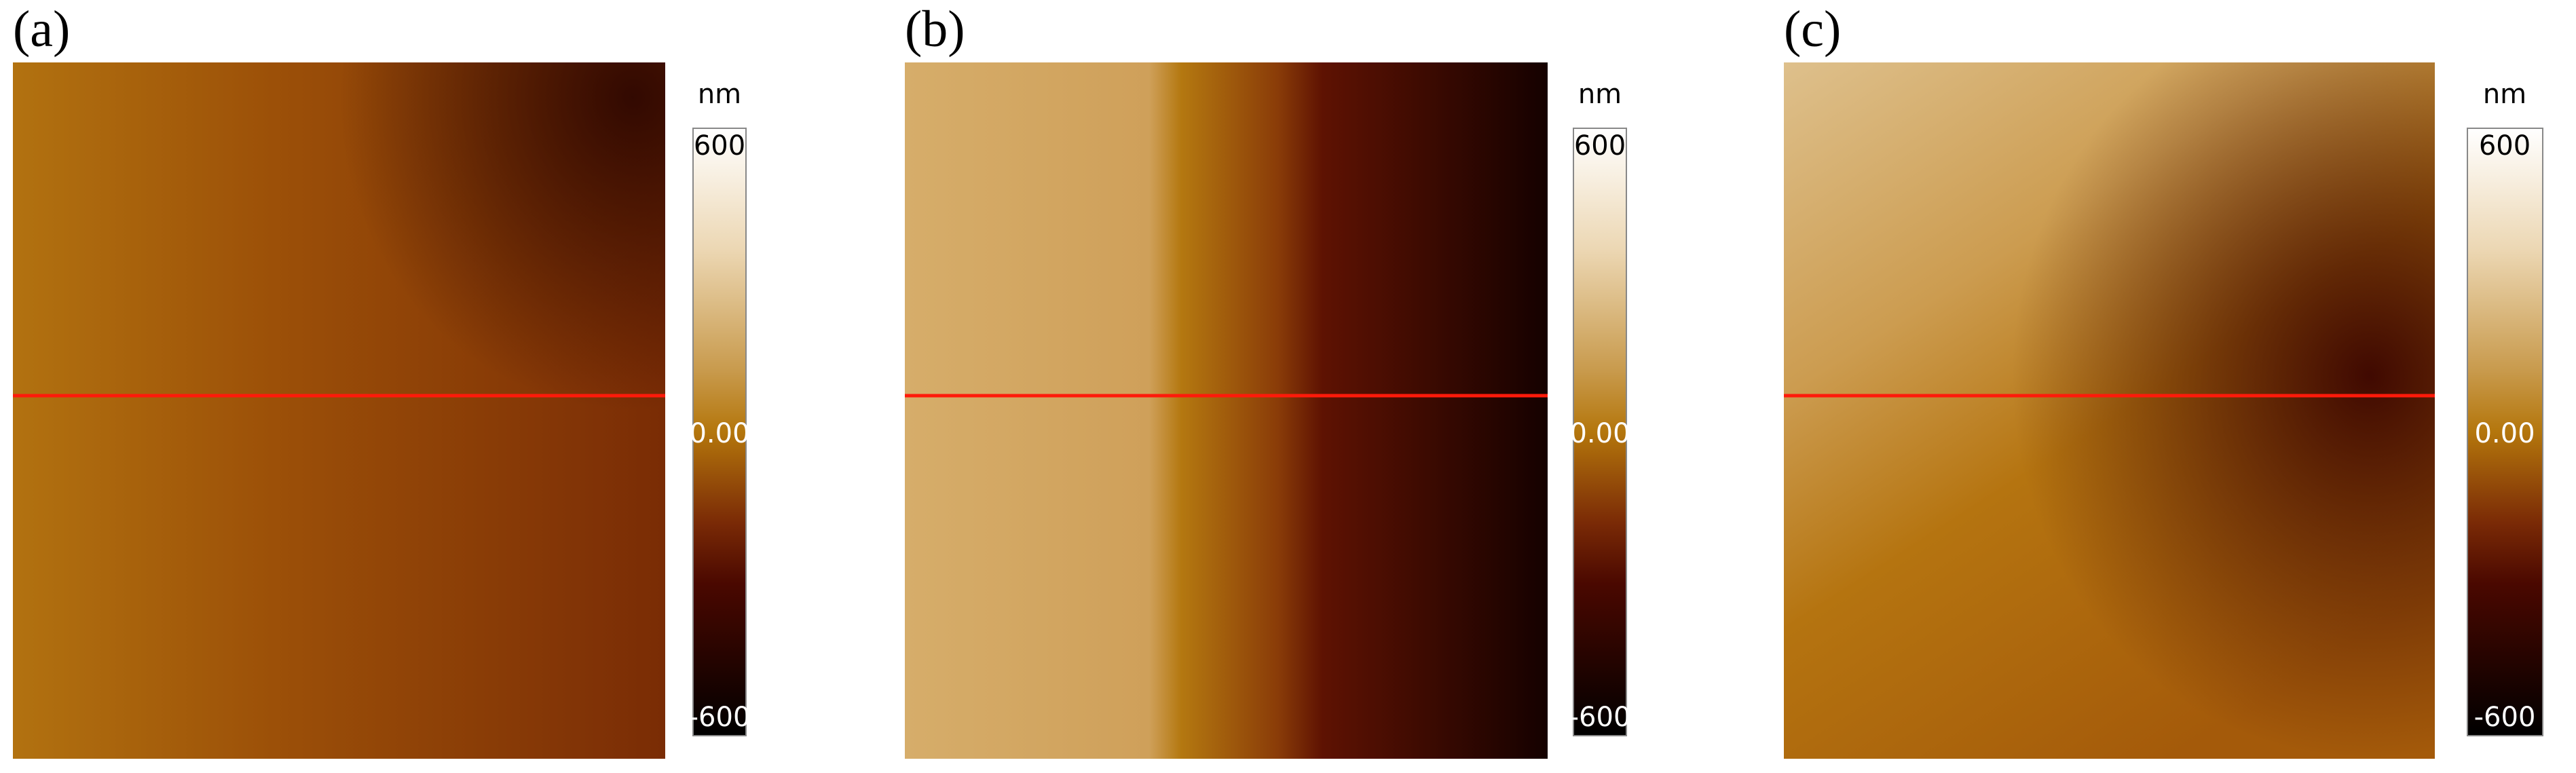 This screenshot has width=2576, height=773. Describe the element at coordinates (935, 29) in the screenshot. I see `panel-label: (b)` at that location.